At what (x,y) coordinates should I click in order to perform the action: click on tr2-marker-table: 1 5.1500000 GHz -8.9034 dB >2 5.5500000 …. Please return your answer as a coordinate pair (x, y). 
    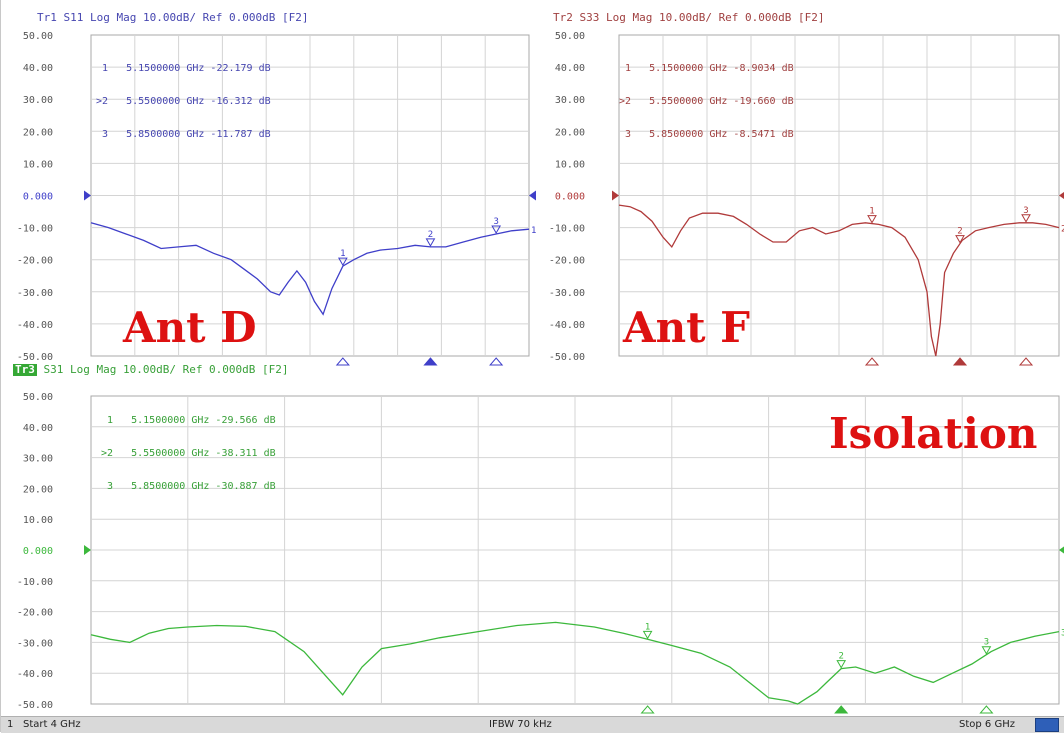
    Looking at the image, I should click on (706, 101).